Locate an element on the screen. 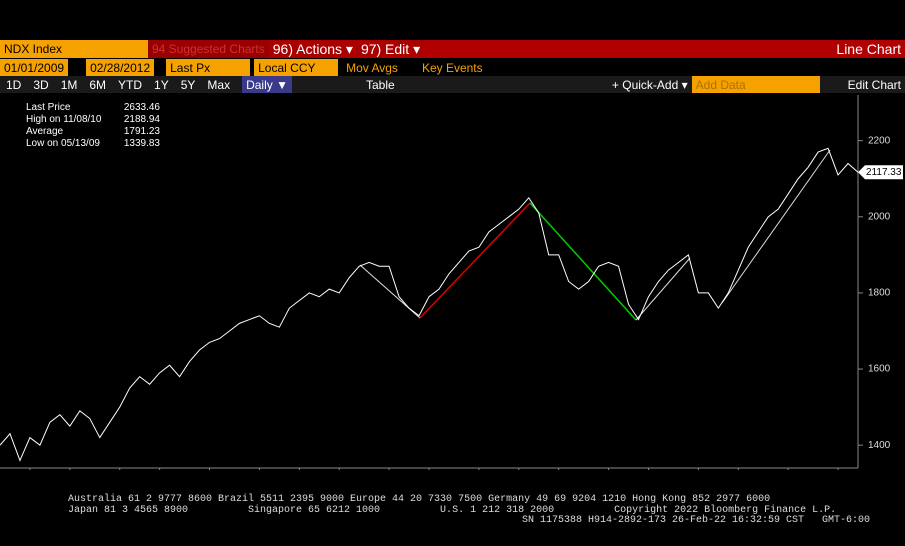  legend-row: Average 1791.23 is located at coordinates (82, 132).